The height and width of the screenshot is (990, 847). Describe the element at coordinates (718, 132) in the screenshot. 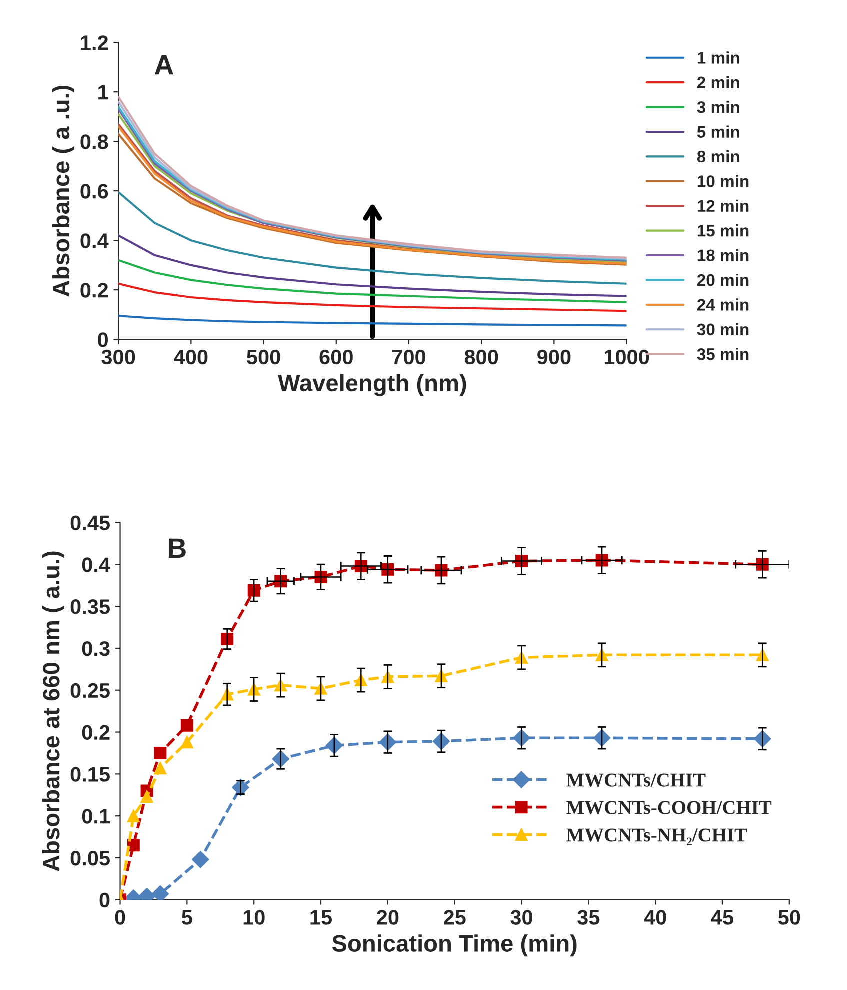

I see `legend-label: 5 min` at that location.